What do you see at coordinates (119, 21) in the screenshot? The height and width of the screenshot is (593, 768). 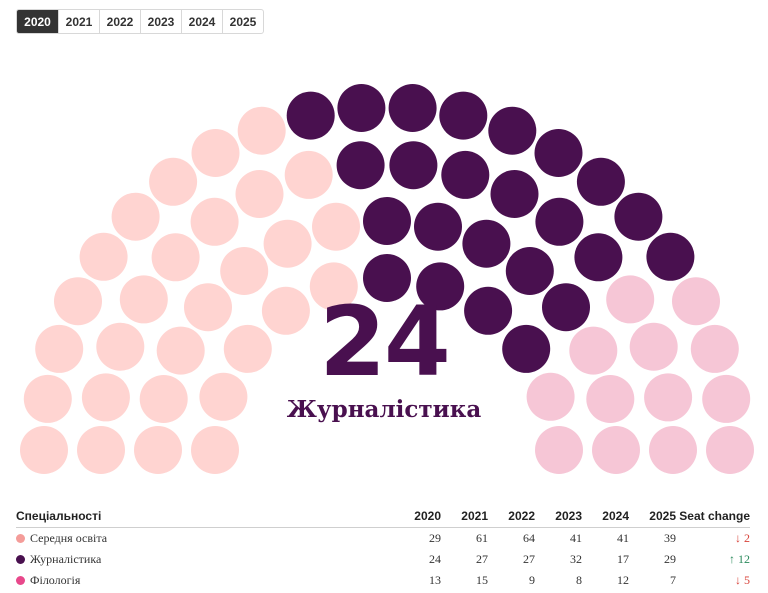 I see `tab-year-2022: 2022` at bounding box center [119, 21].